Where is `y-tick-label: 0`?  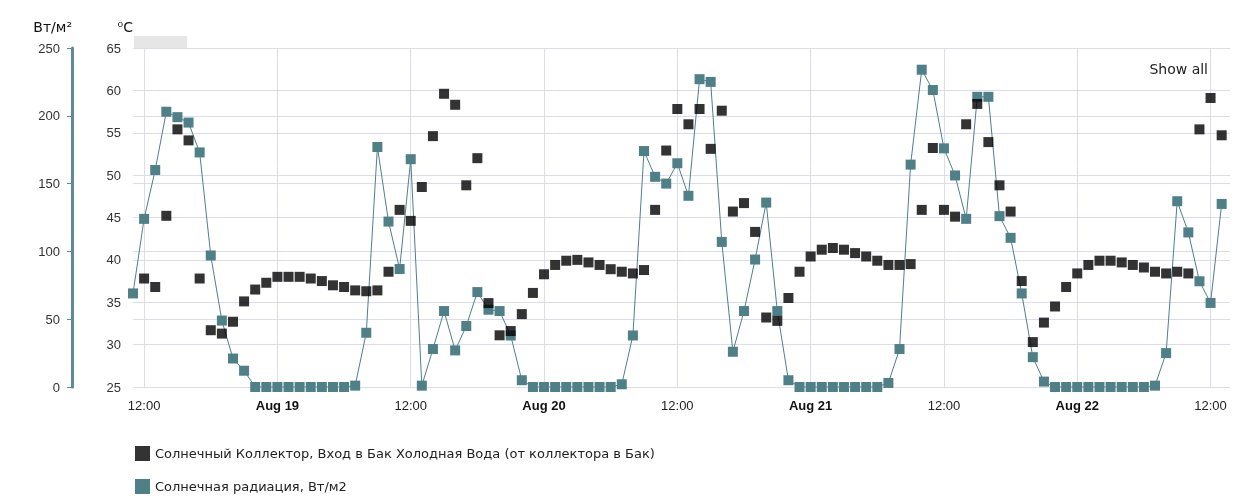 y-tick-label: 0 is located at coordinates (56, 387).